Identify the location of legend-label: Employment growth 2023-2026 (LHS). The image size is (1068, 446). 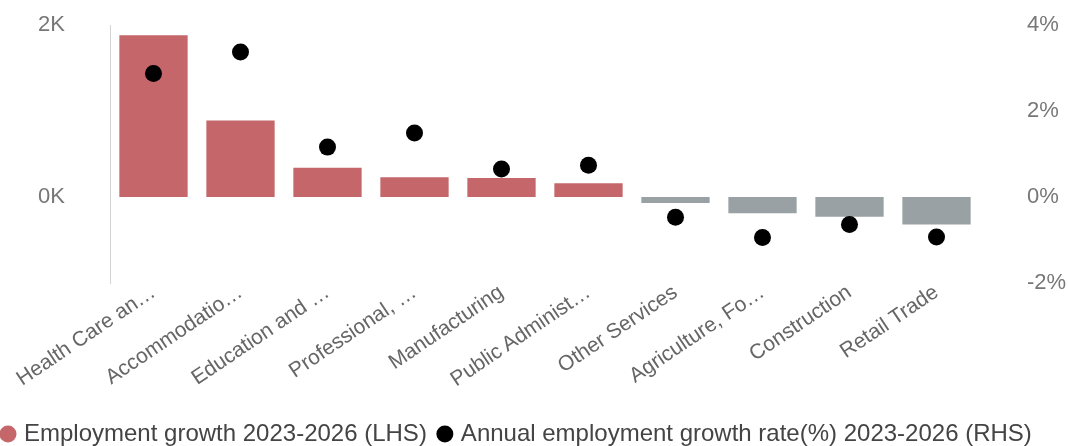
(225, 432).